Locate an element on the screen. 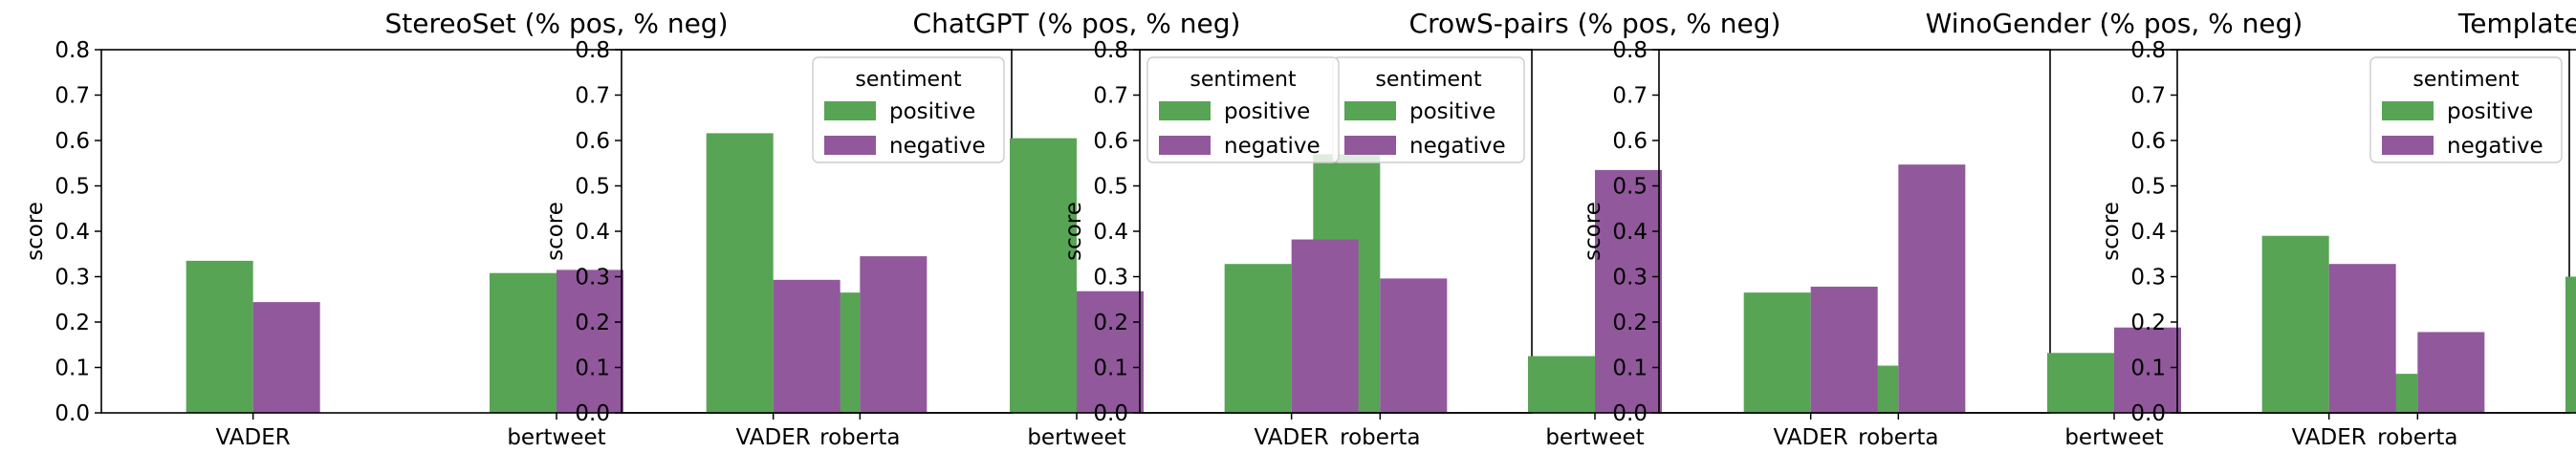 This screenshot has height=453, width=2576. chart-title: StereoSet (% pos, % neg) is located at coordinates (556, 23).